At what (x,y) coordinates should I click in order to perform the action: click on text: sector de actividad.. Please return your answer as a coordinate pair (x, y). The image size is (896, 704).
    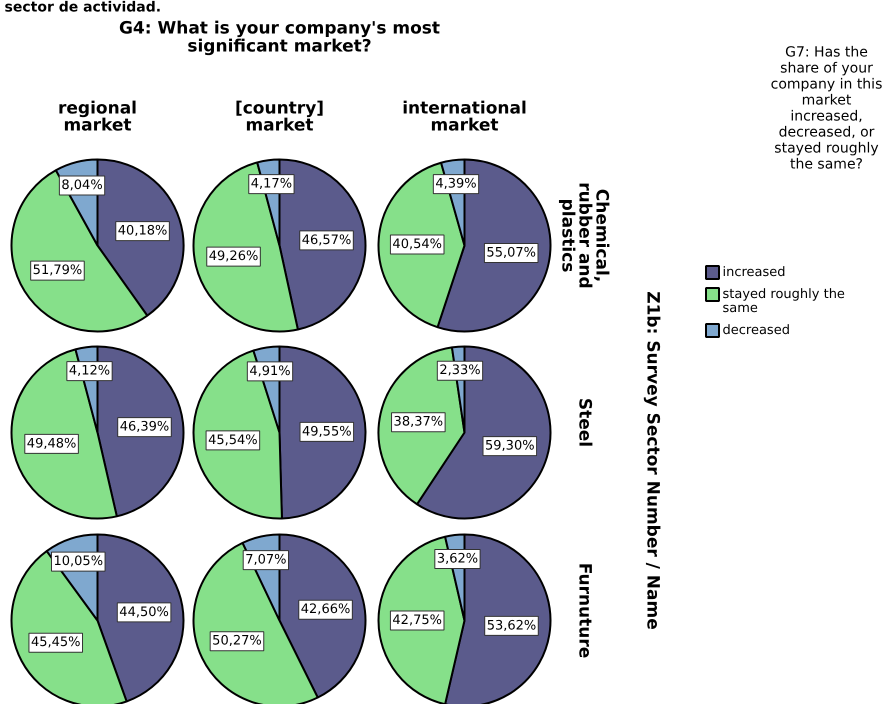
    Looking at the image, I should click on (83, 8).